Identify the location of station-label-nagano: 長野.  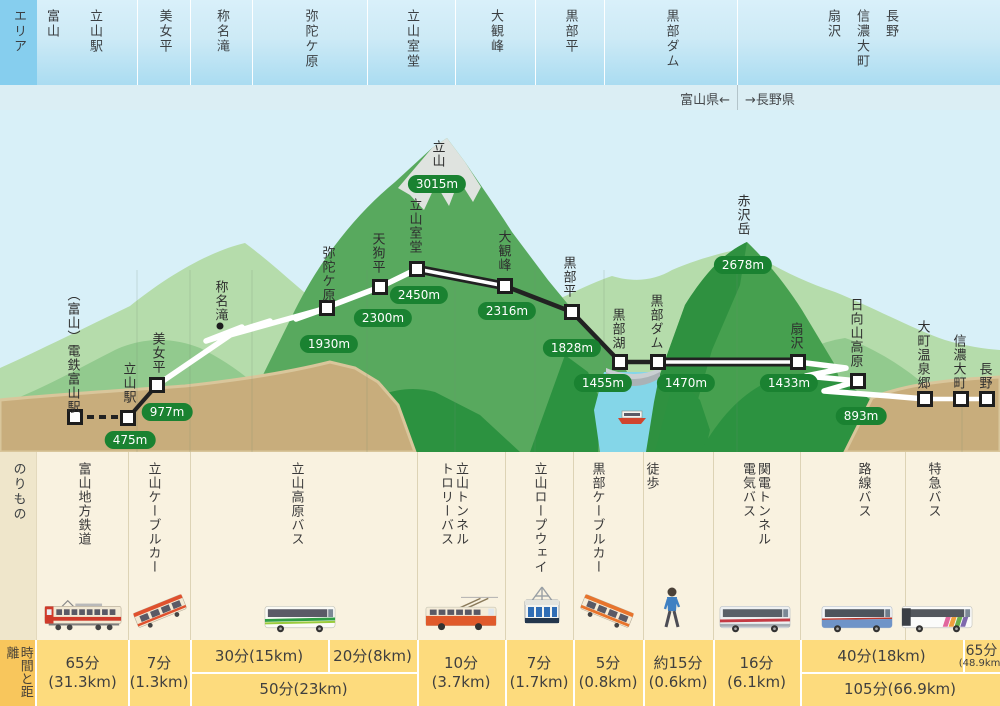
(984, 376).